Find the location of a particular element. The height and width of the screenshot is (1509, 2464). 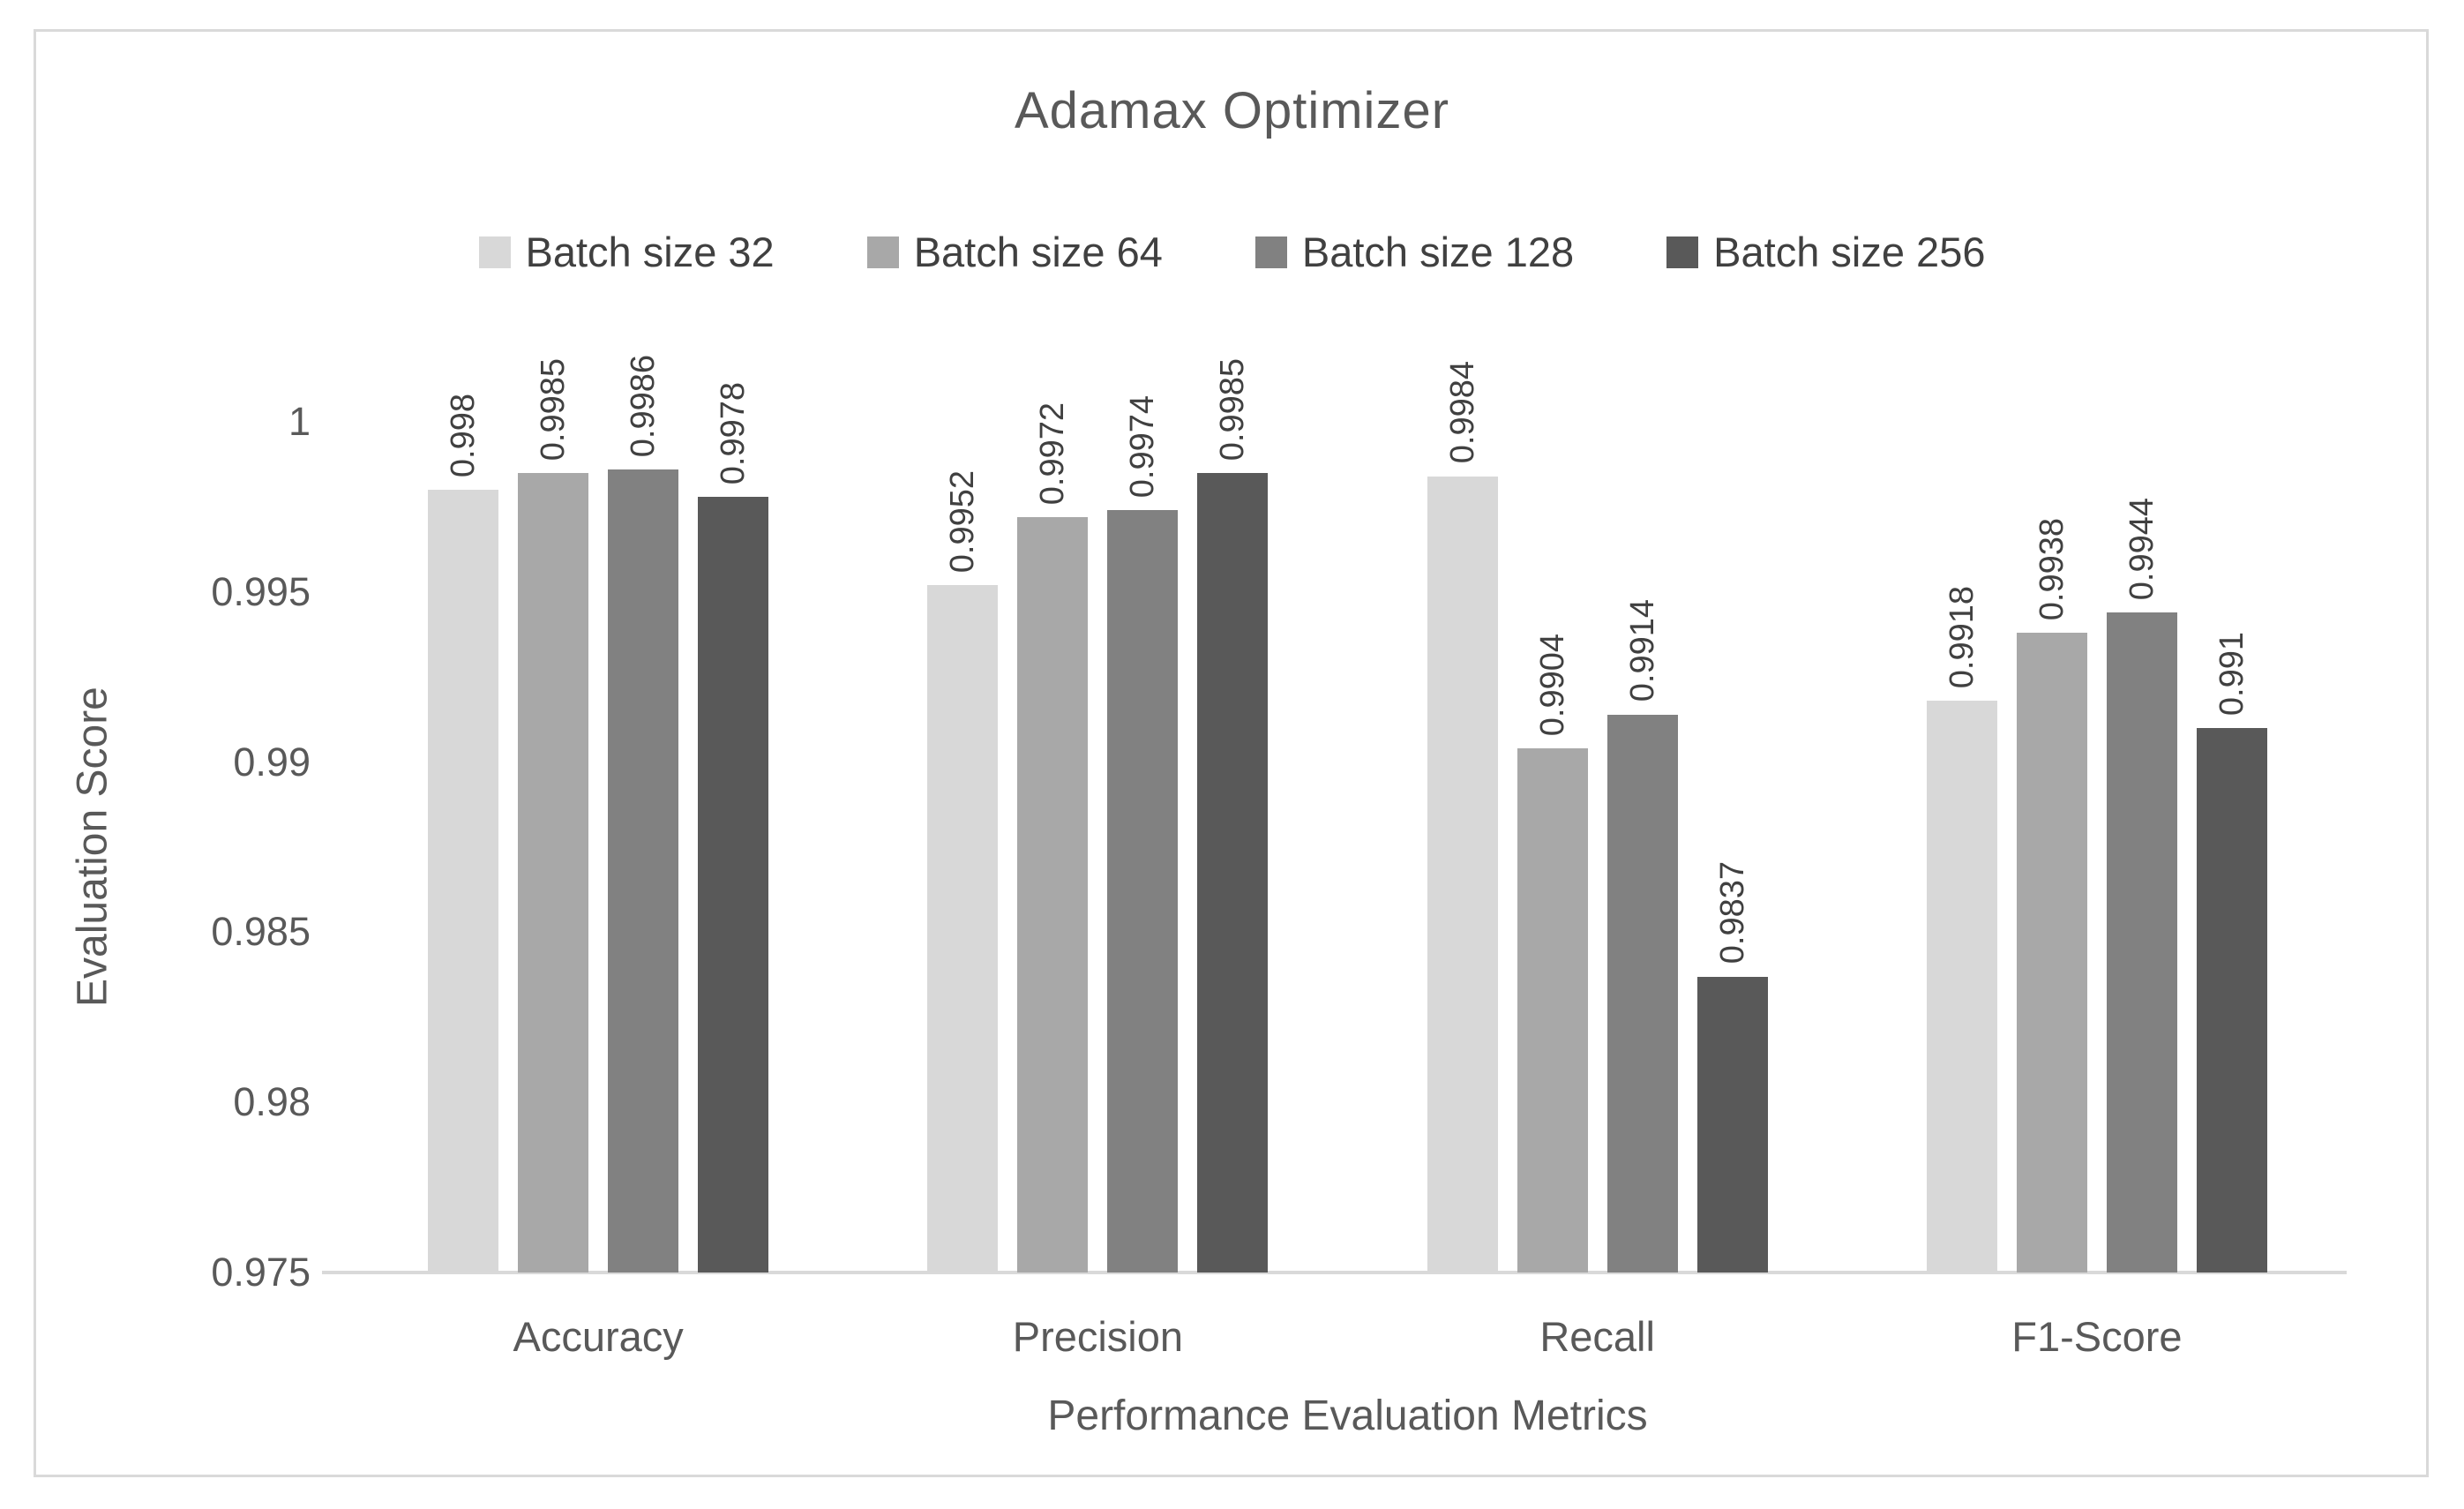

legend-item-1: Batch size 32 is located at coordinates (626, 252).